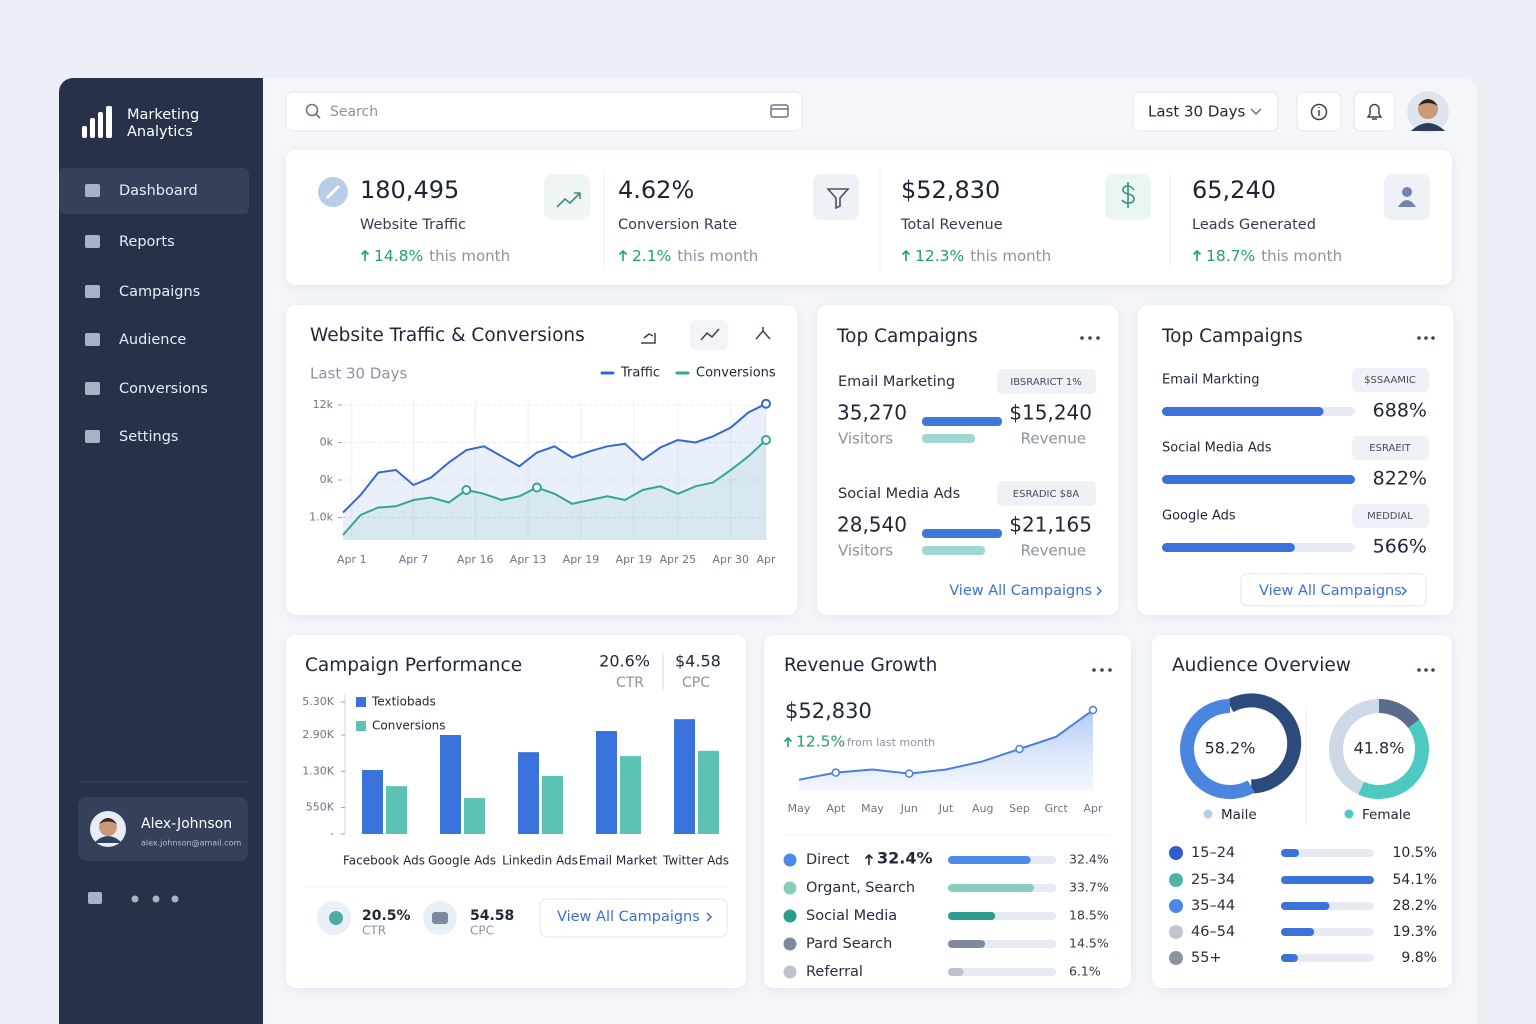 This screenshot has height=1024, width=1536. What do you see at coordinates (358, 374) in the screenshot?
I see `card-subtitle: Last 30 Days` at bounding box center [358, 374].